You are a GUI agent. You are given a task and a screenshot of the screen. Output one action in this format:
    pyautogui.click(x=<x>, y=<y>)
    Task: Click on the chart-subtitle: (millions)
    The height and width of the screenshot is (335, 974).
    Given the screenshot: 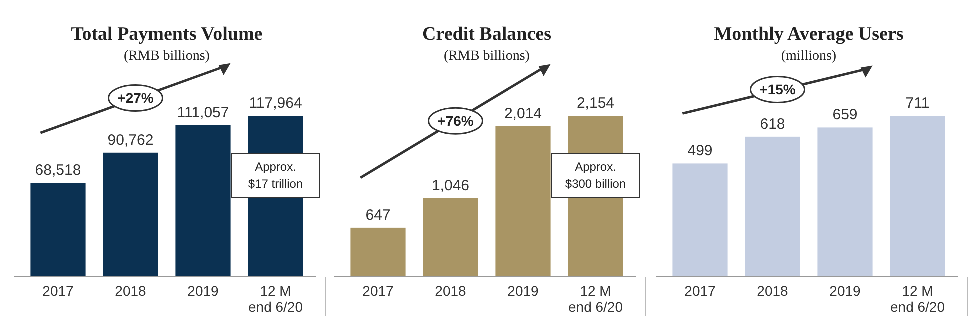 What is the action you would take?
    pyautogui.click(x=809, y=56)
    